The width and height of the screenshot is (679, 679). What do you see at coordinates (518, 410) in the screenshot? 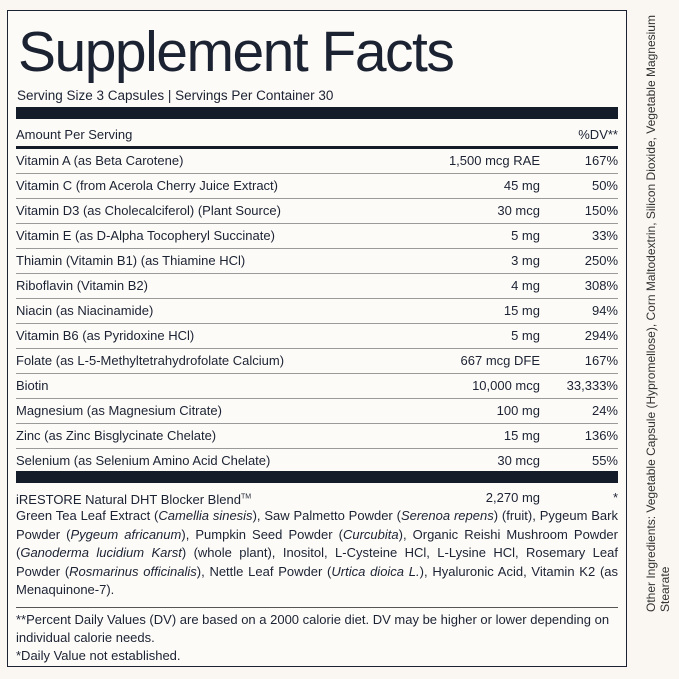
I see `nutrient-amount: 100 mg` at bounding box center [518, 410].